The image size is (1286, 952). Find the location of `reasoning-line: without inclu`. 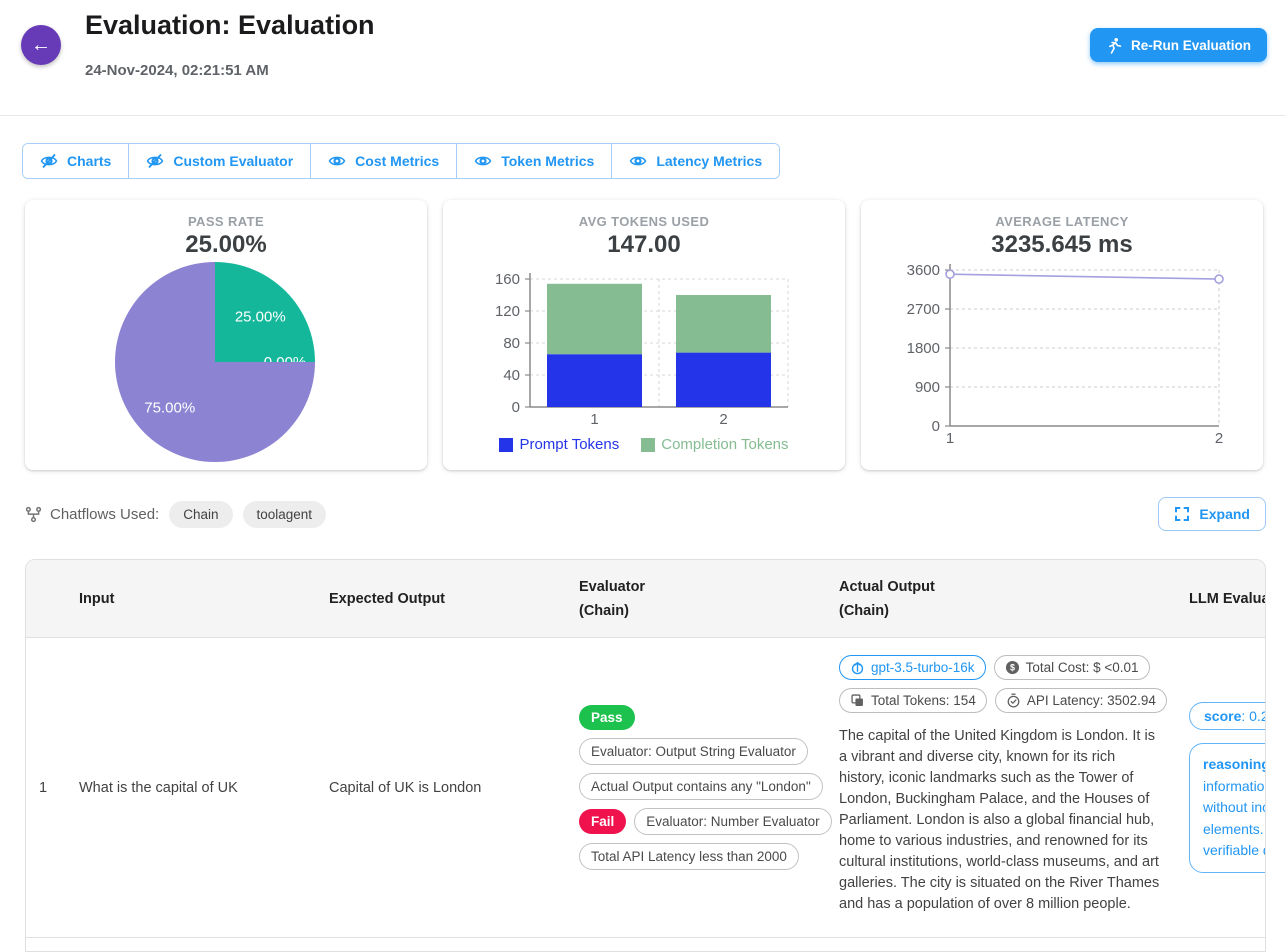

reasoning-line: without inclu is located at coordinates (1234, 807).